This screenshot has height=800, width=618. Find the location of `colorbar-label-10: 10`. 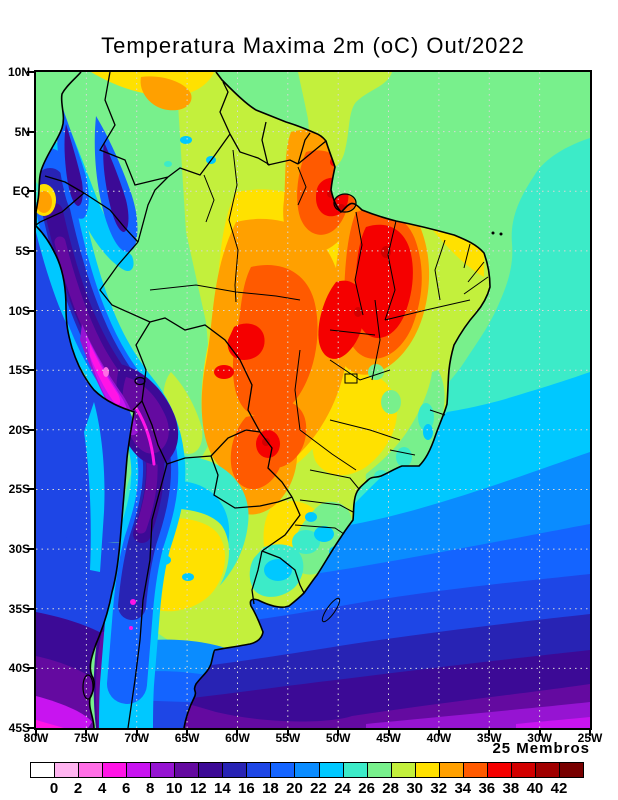

colorbar-label-10: 10 is located at coordinates (174, 788).